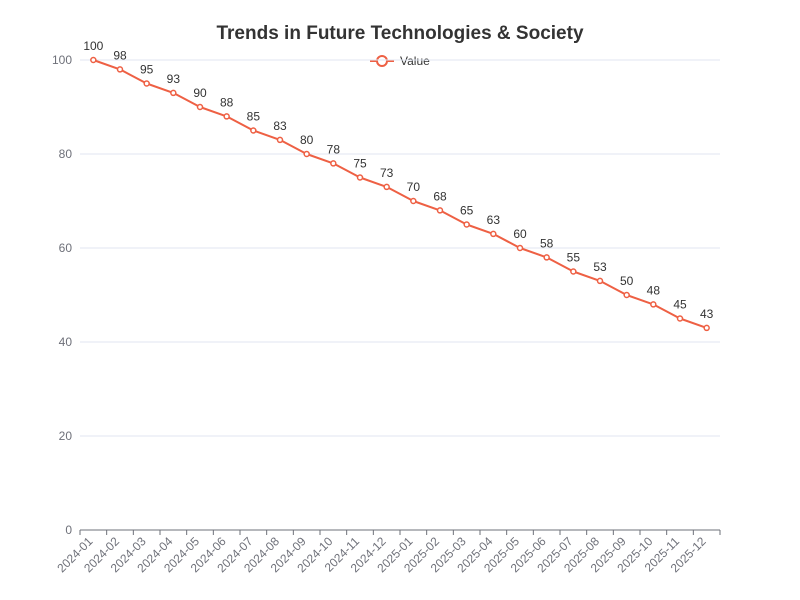 This screenshot has width=800, height=600. Describe the element at coordinates (414, 187) in the screenshot. I see `data-label: 70` at that location.